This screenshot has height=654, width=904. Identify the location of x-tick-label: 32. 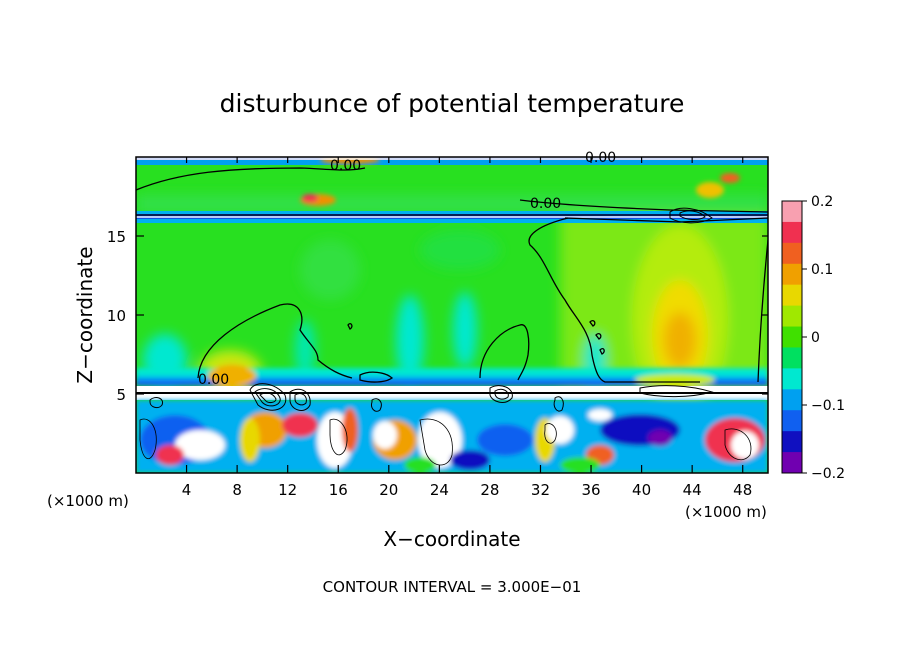
(540, 490).